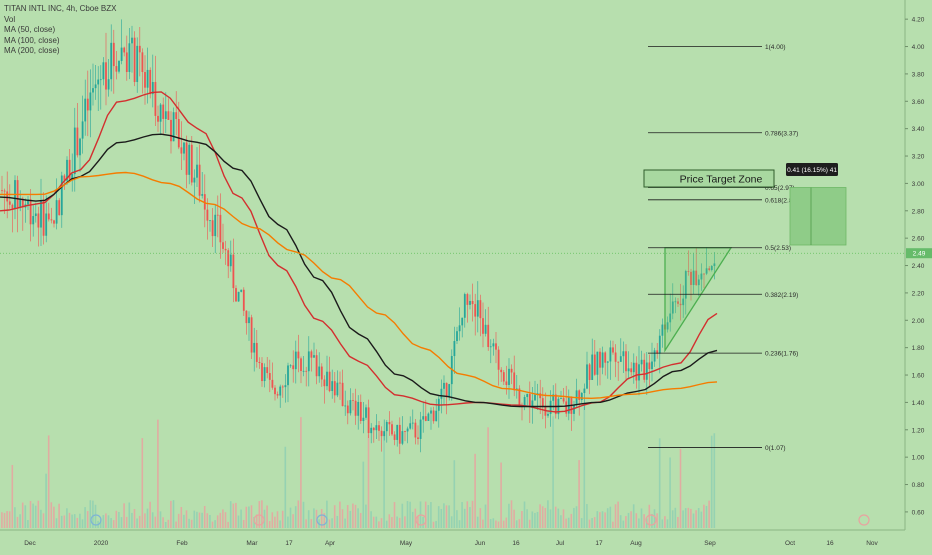  I want to click on fib-label: 0(1.07), so click(775, 448).